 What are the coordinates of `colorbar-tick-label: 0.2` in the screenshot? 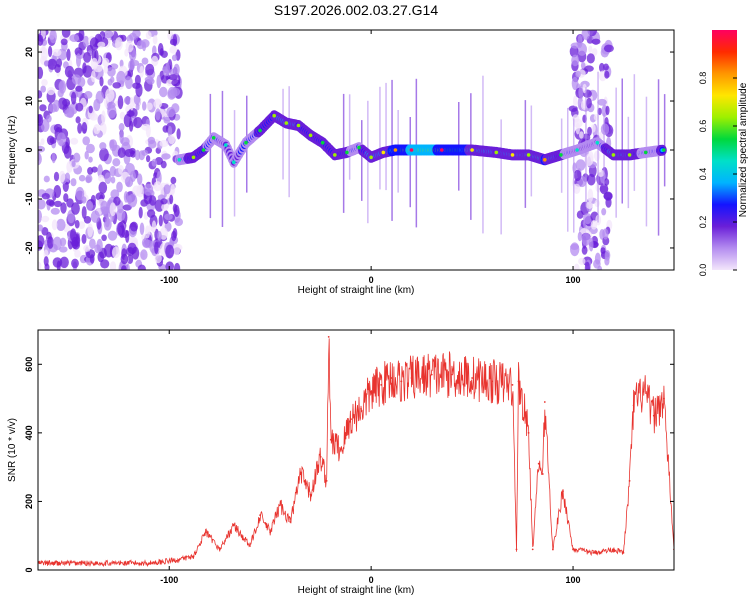 It's located at (703, 222).